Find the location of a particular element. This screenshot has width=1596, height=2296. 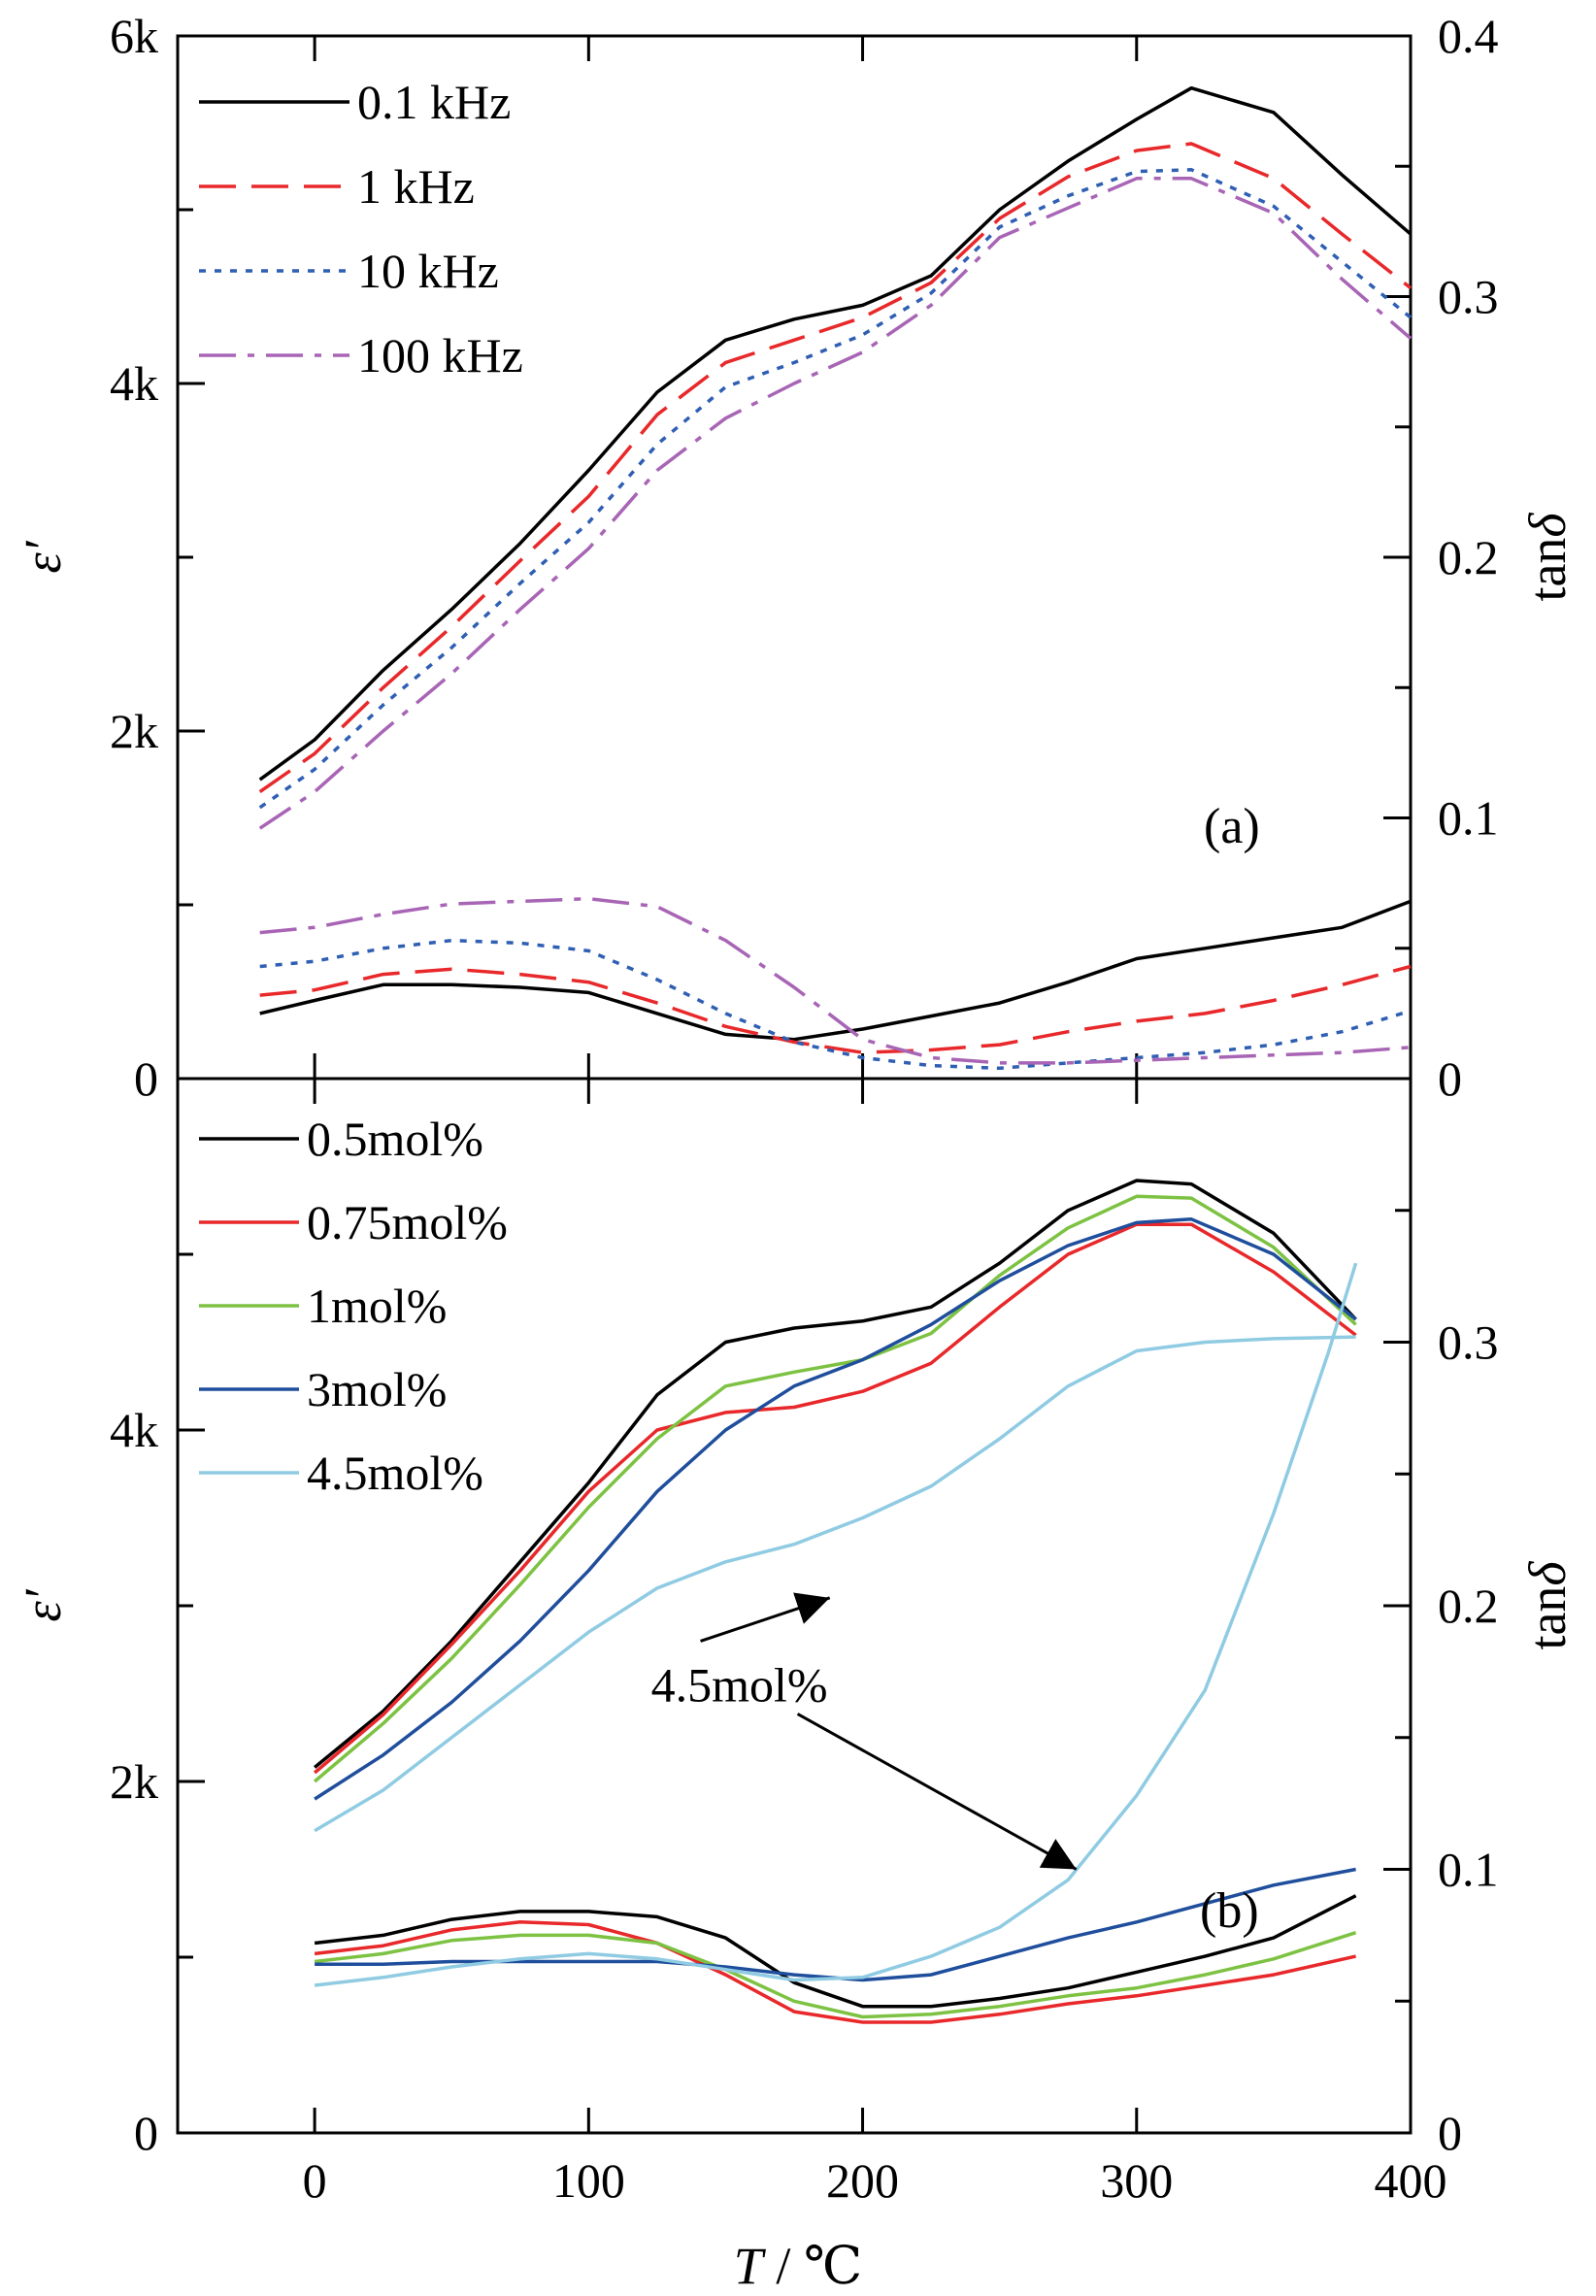

x-tick-label: 0 is located at coordinates (315, 2180).